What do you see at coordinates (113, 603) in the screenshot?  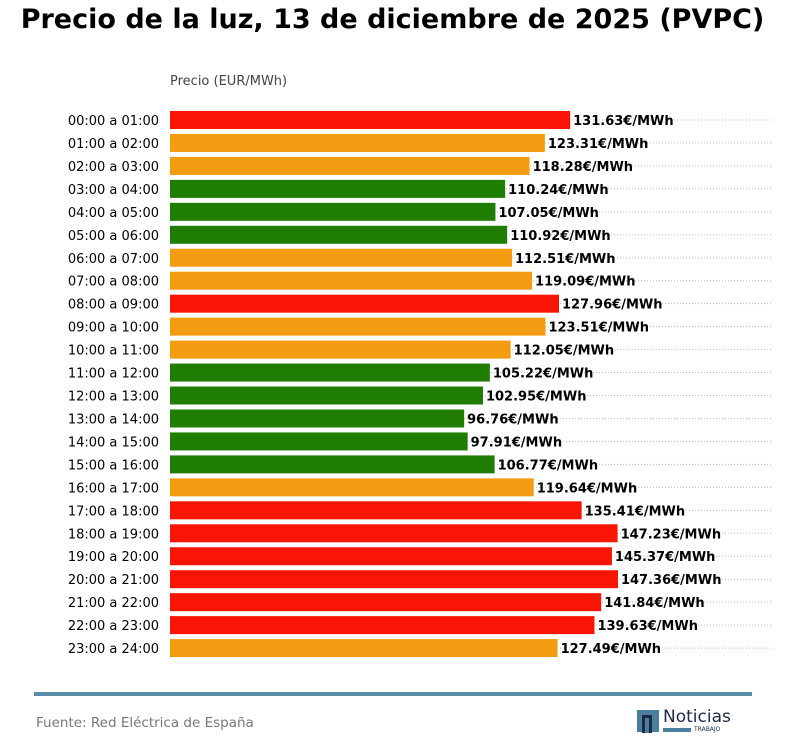 I see `category-label: 21:00 a 22:00` at bounding box center [113, 603].